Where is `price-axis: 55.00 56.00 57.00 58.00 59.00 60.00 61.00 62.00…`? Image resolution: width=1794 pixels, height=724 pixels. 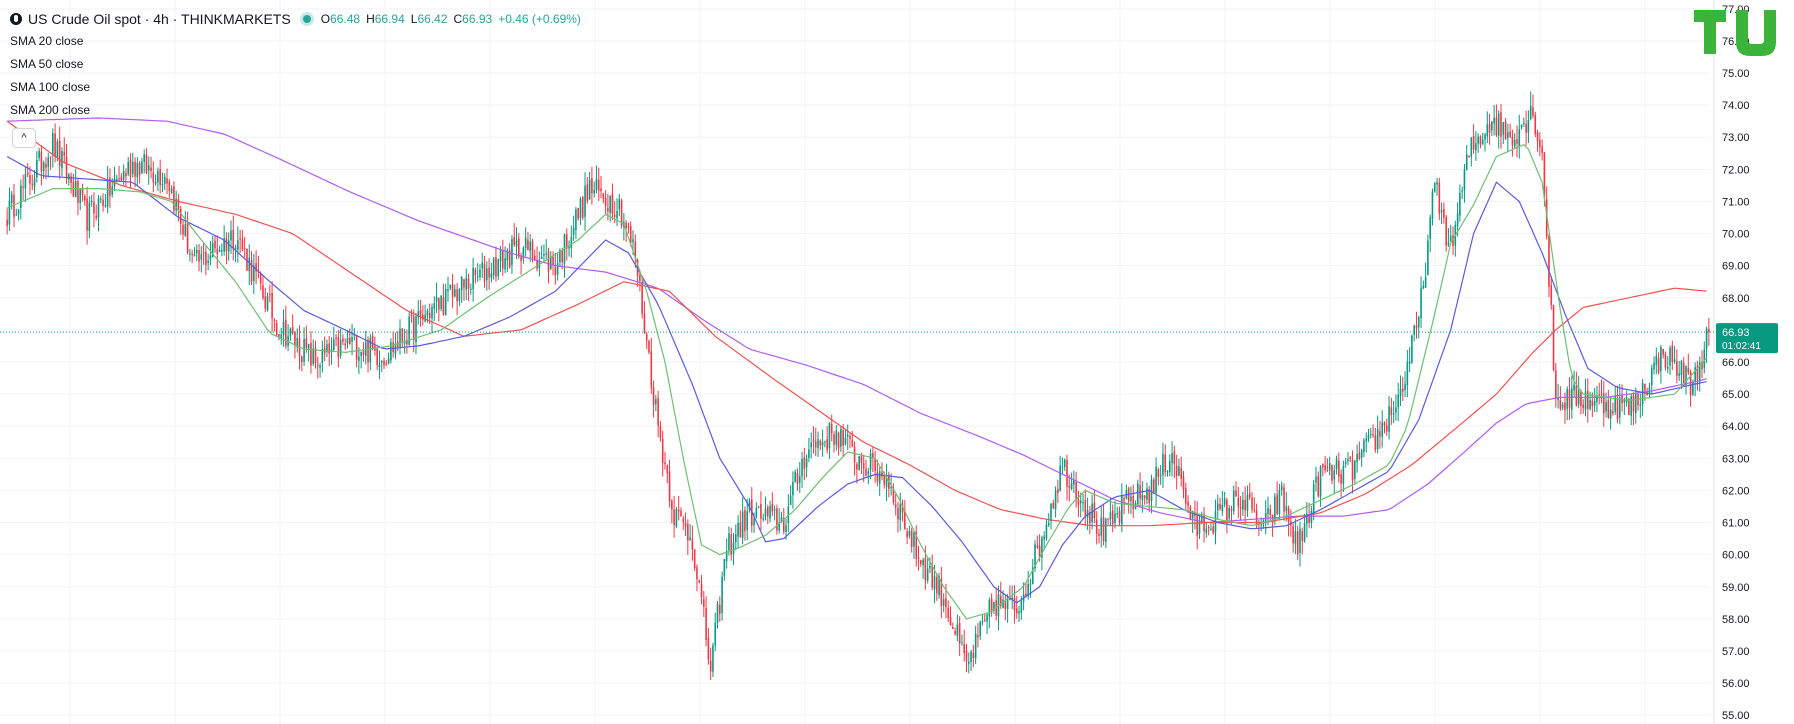
price-axis: 55.00 56.00 57.00 58.00 59.00 60.00 61.00 62.00… is located at coordinates (1736, 363).